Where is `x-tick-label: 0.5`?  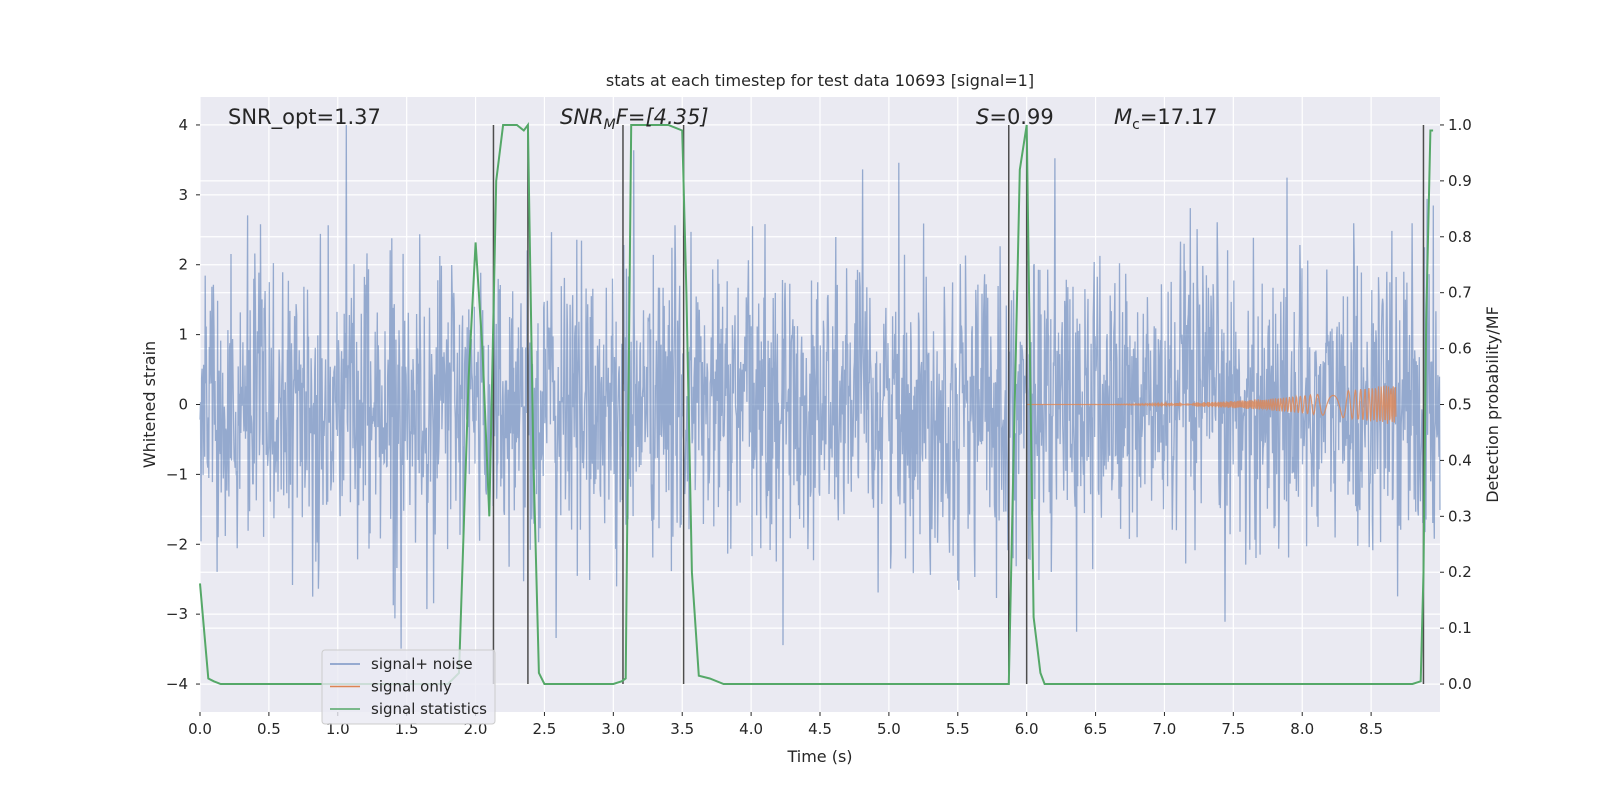
x-tick-label: 0.5 is located at coordinates (269, 729).